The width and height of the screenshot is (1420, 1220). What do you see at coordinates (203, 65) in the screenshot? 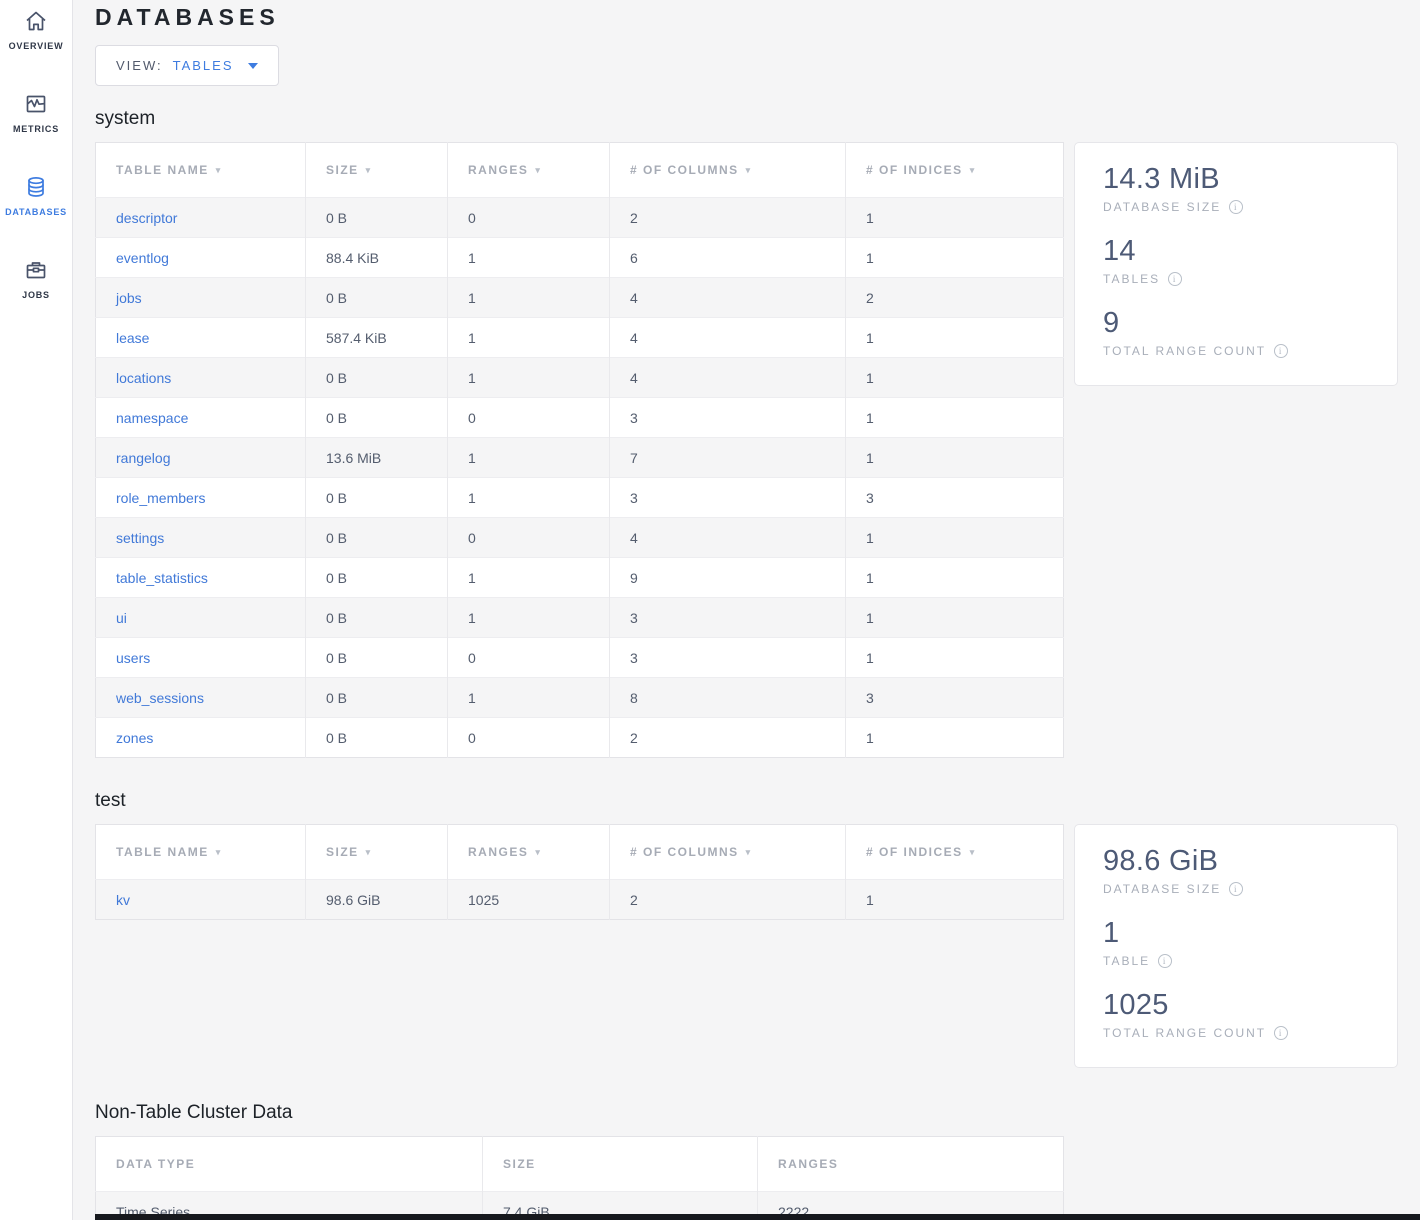
I see `view-dropdown-value: TABLES` at bounding box center [203, 65].